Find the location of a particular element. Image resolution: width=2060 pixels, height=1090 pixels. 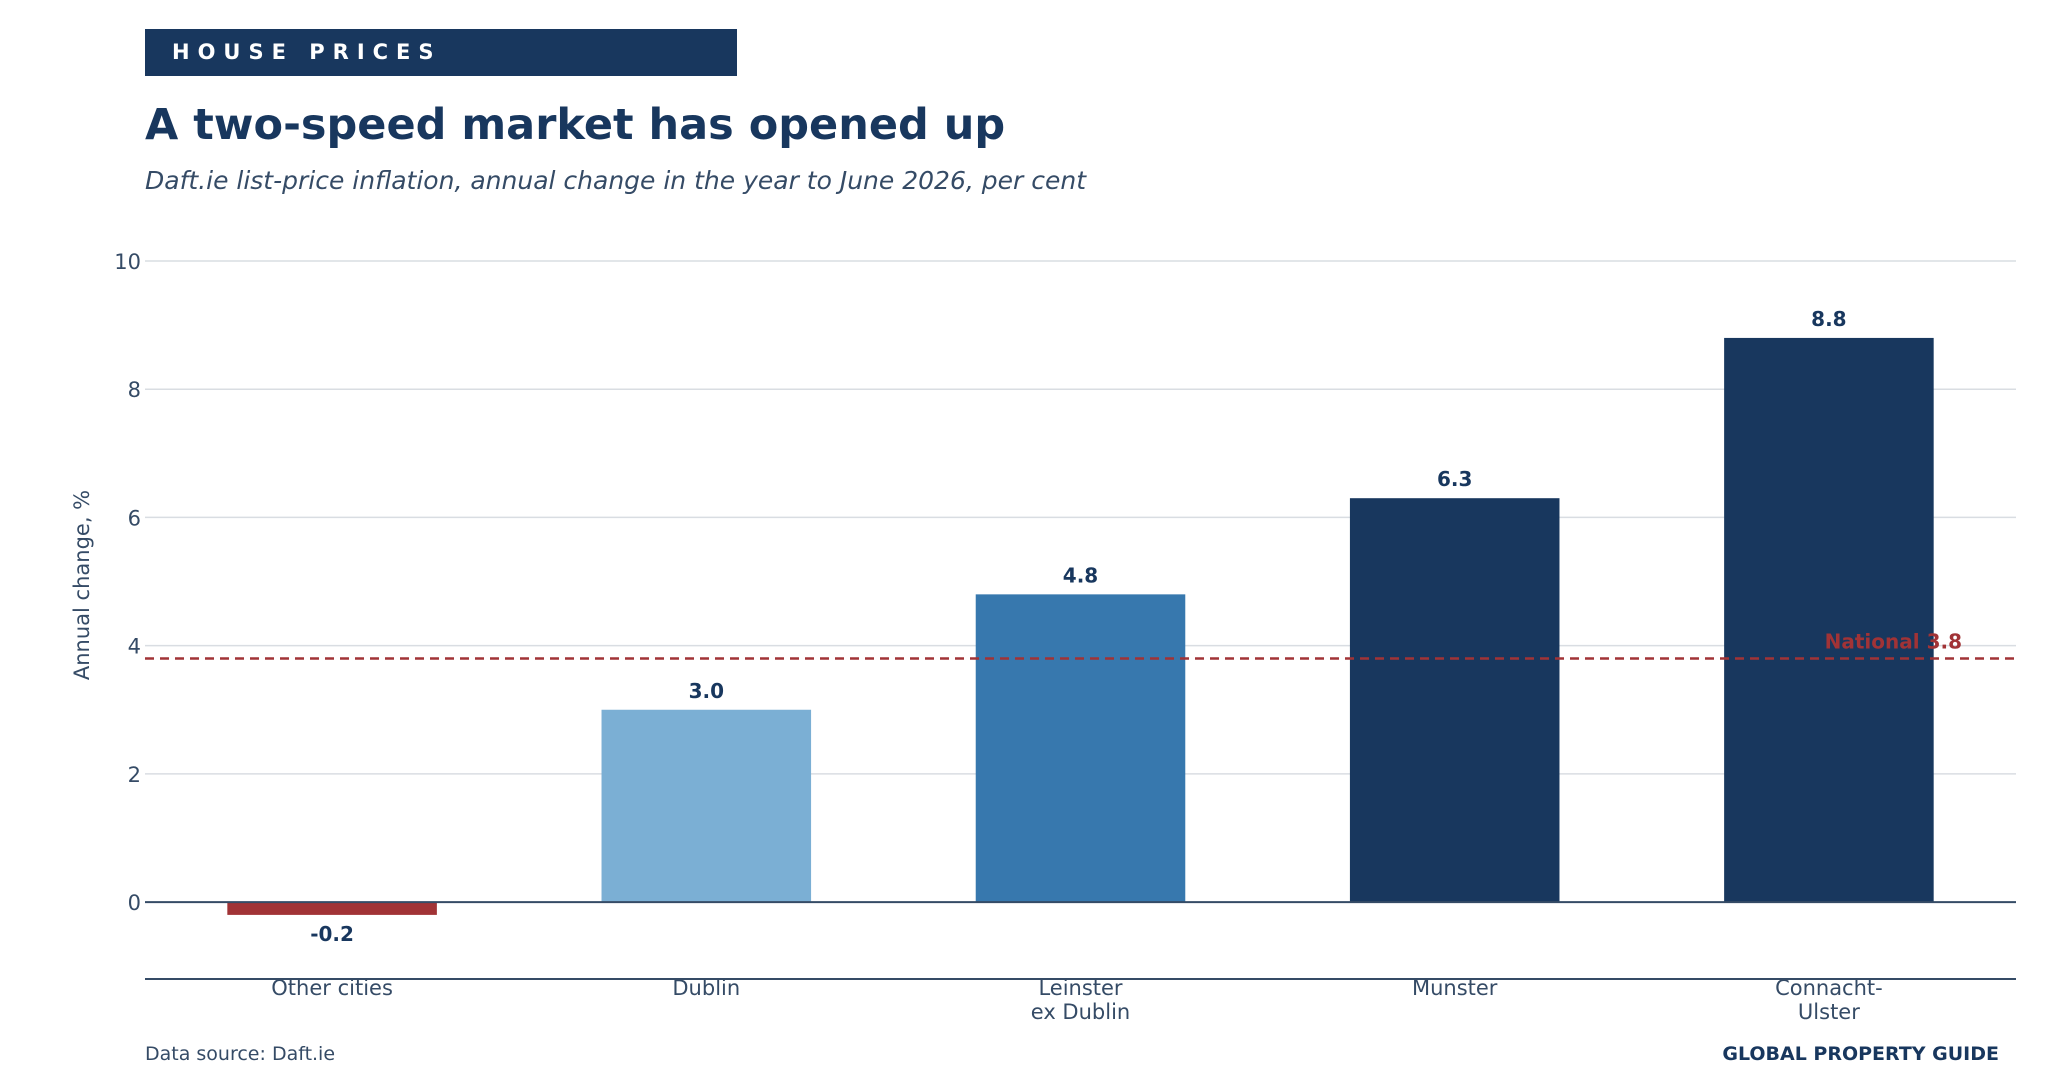

x-tick-line: ex Dublin is located at coordinates (1080, 1012).